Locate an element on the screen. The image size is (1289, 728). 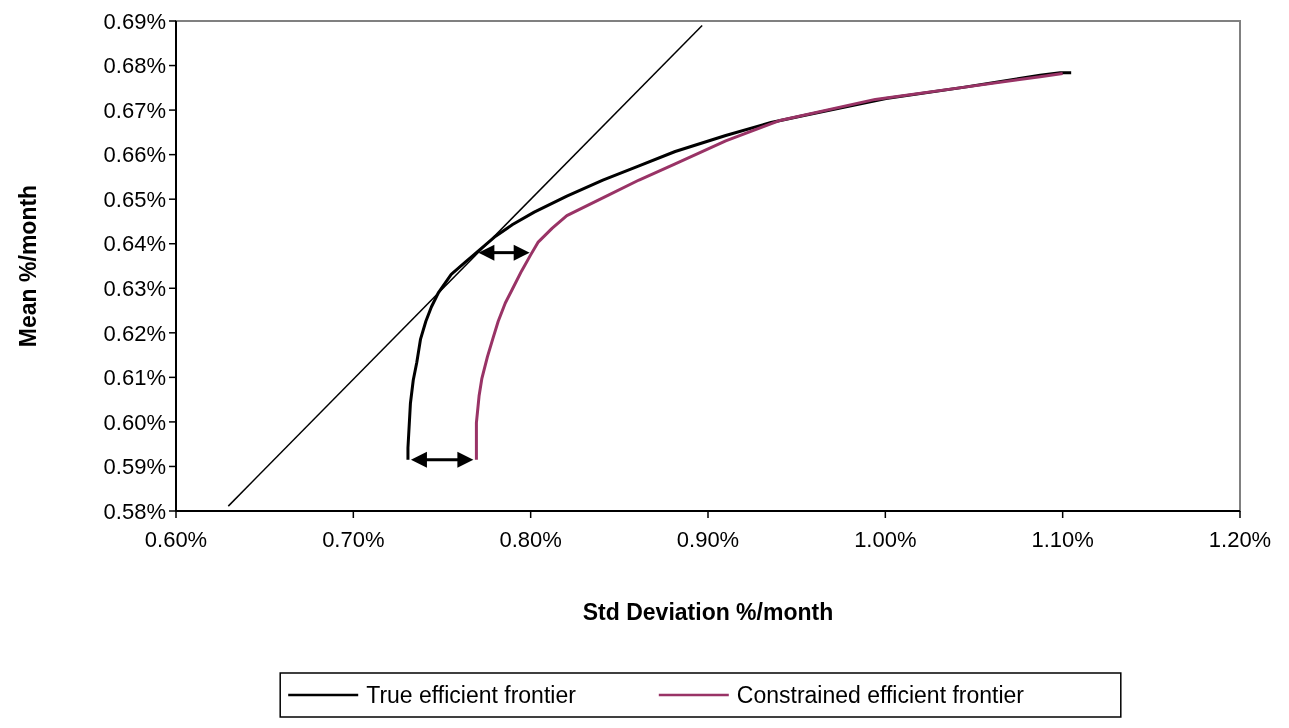
y-tick-label: 0.58% is located at coordinates (134, 511).